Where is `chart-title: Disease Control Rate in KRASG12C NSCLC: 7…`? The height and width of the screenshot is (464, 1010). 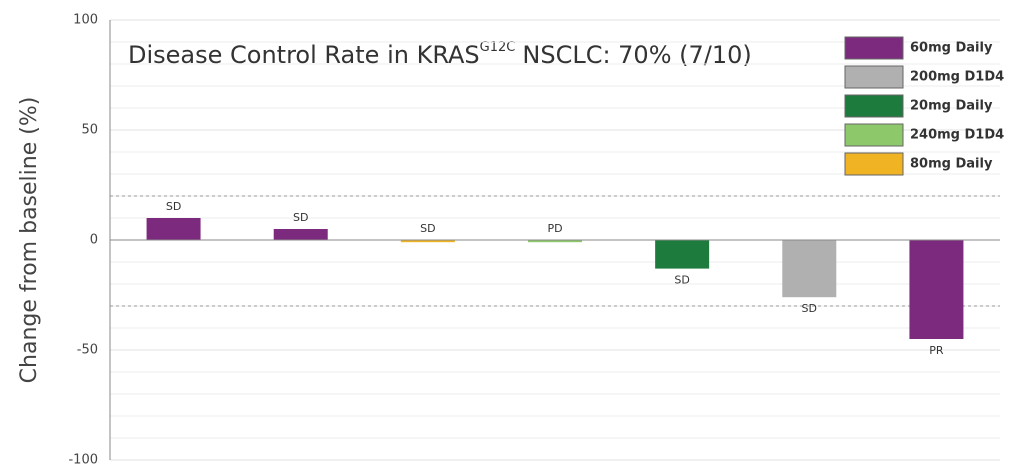
chart-title: Disease Control Rate in KRASG12C NSCLC: 7… is located at coordinates (440, 55).